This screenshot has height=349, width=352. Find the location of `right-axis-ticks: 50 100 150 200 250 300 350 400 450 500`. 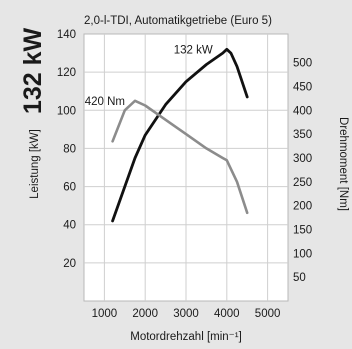

right-axis-ticks: 50 100 150 200 250 300 350 400 450 500 is located at coordinates (302, 171).